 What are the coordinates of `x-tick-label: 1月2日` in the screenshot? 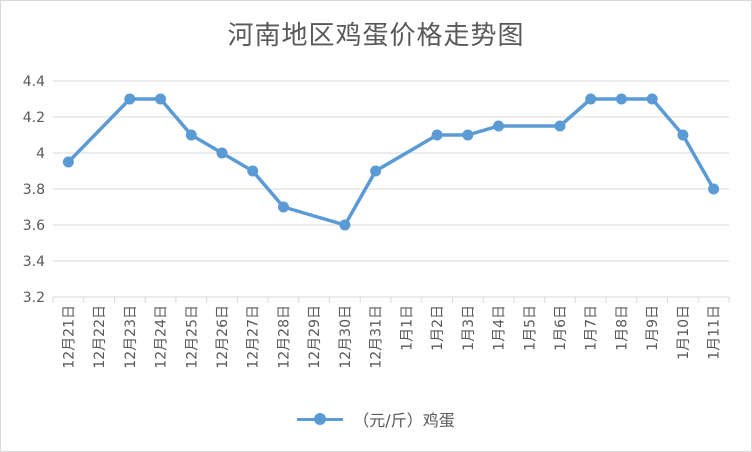 It's located at (438, 328).